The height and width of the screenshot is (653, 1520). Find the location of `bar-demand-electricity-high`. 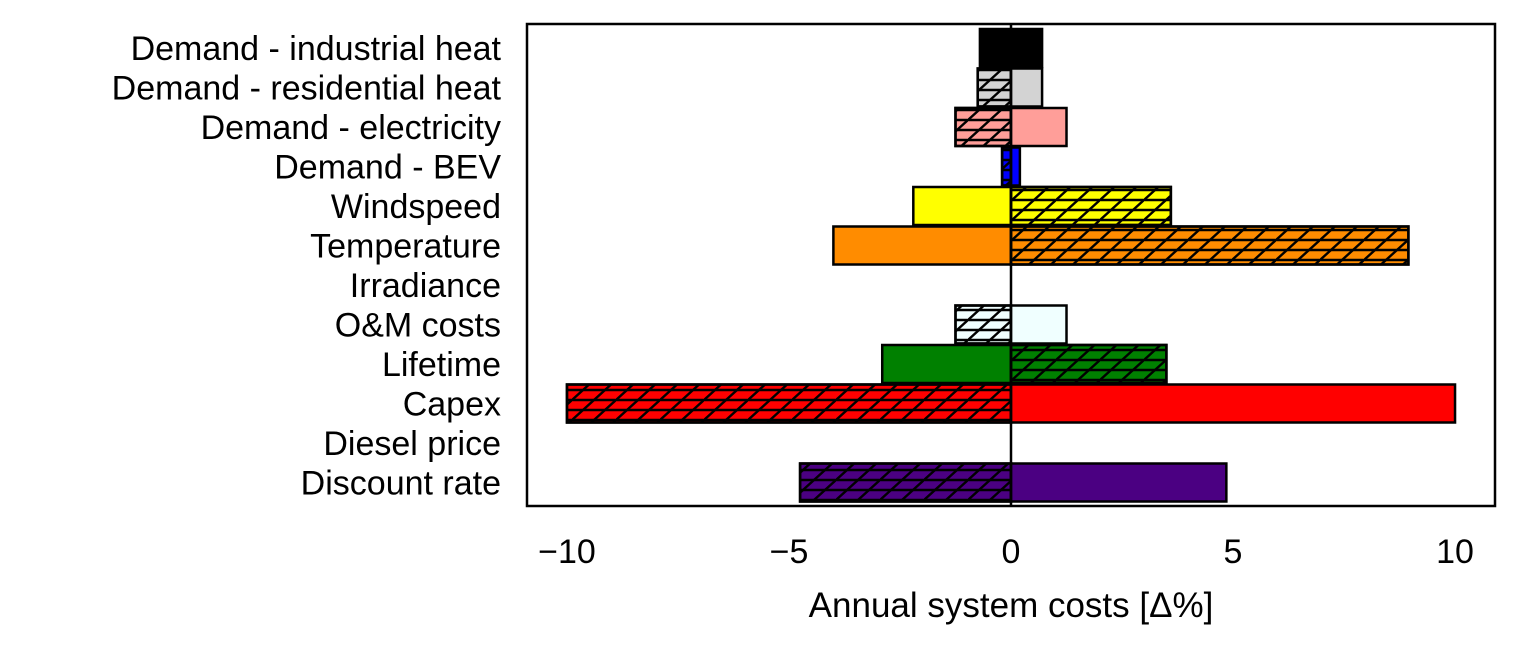

bar-demand-electricity-high is located at coordinates (1038, 127).